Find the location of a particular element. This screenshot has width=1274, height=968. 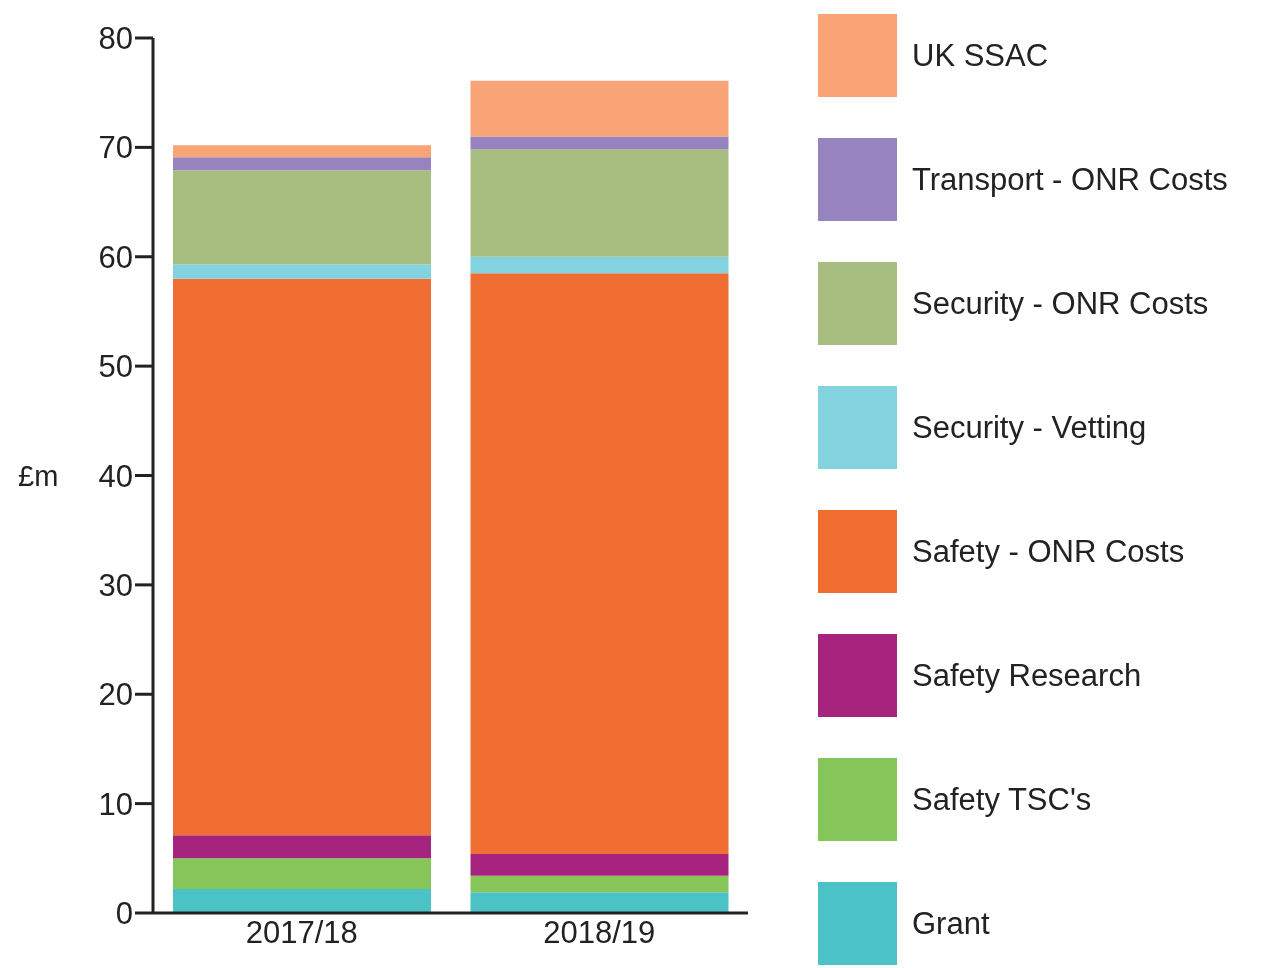

text: Safety - ONR Costs is located at coordinates (1048, 551).